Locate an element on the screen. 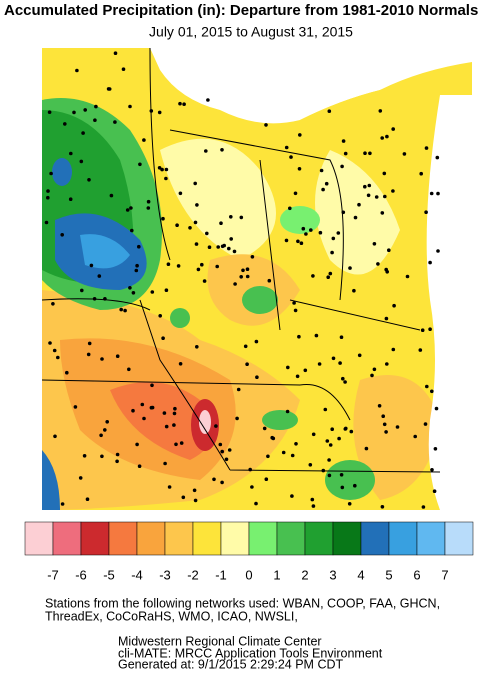  legend-tick-label: 1 is located at coordinates (276, 574).